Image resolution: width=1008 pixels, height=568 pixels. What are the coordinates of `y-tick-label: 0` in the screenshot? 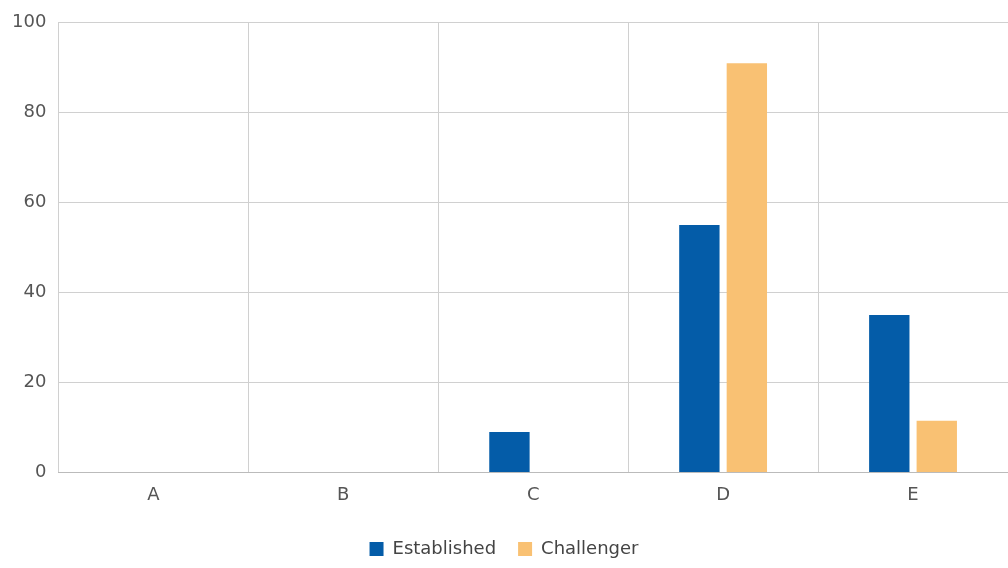 It's located at (40, 471).